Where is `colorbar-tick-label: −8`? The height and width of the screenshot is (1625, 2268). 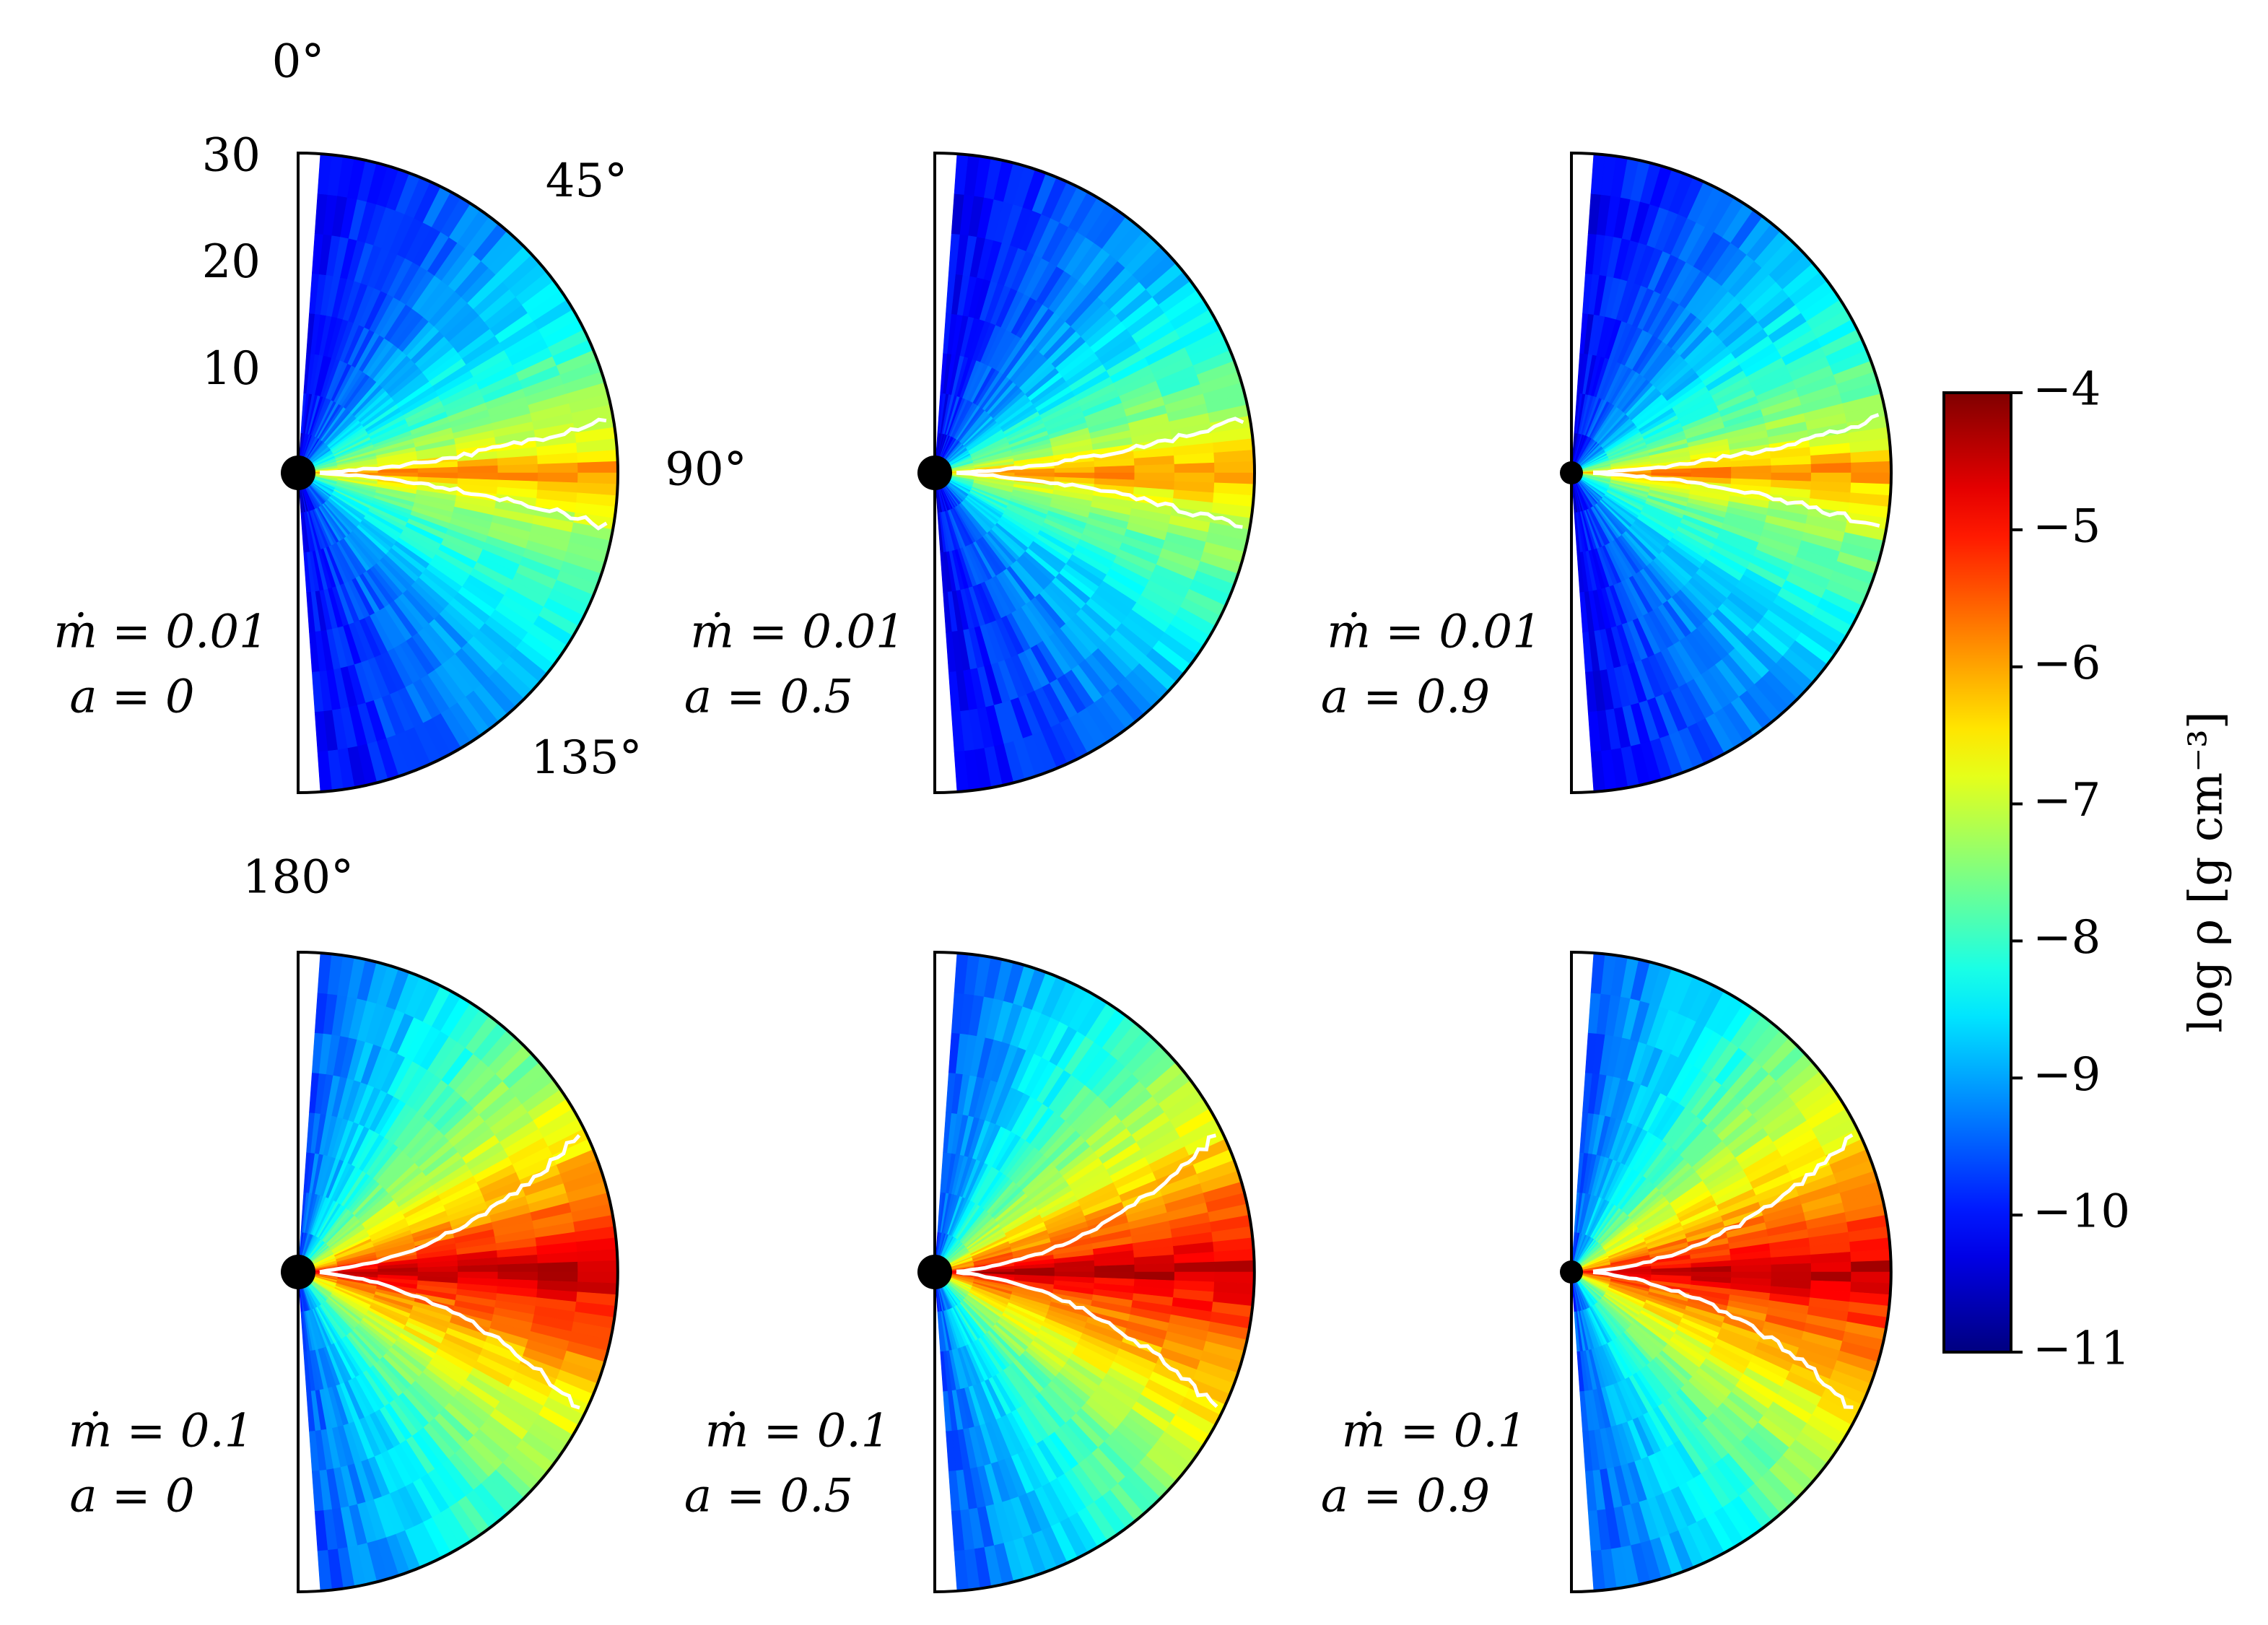
colorbar-tick-label: −8 is located at coordinates (2067, 937).